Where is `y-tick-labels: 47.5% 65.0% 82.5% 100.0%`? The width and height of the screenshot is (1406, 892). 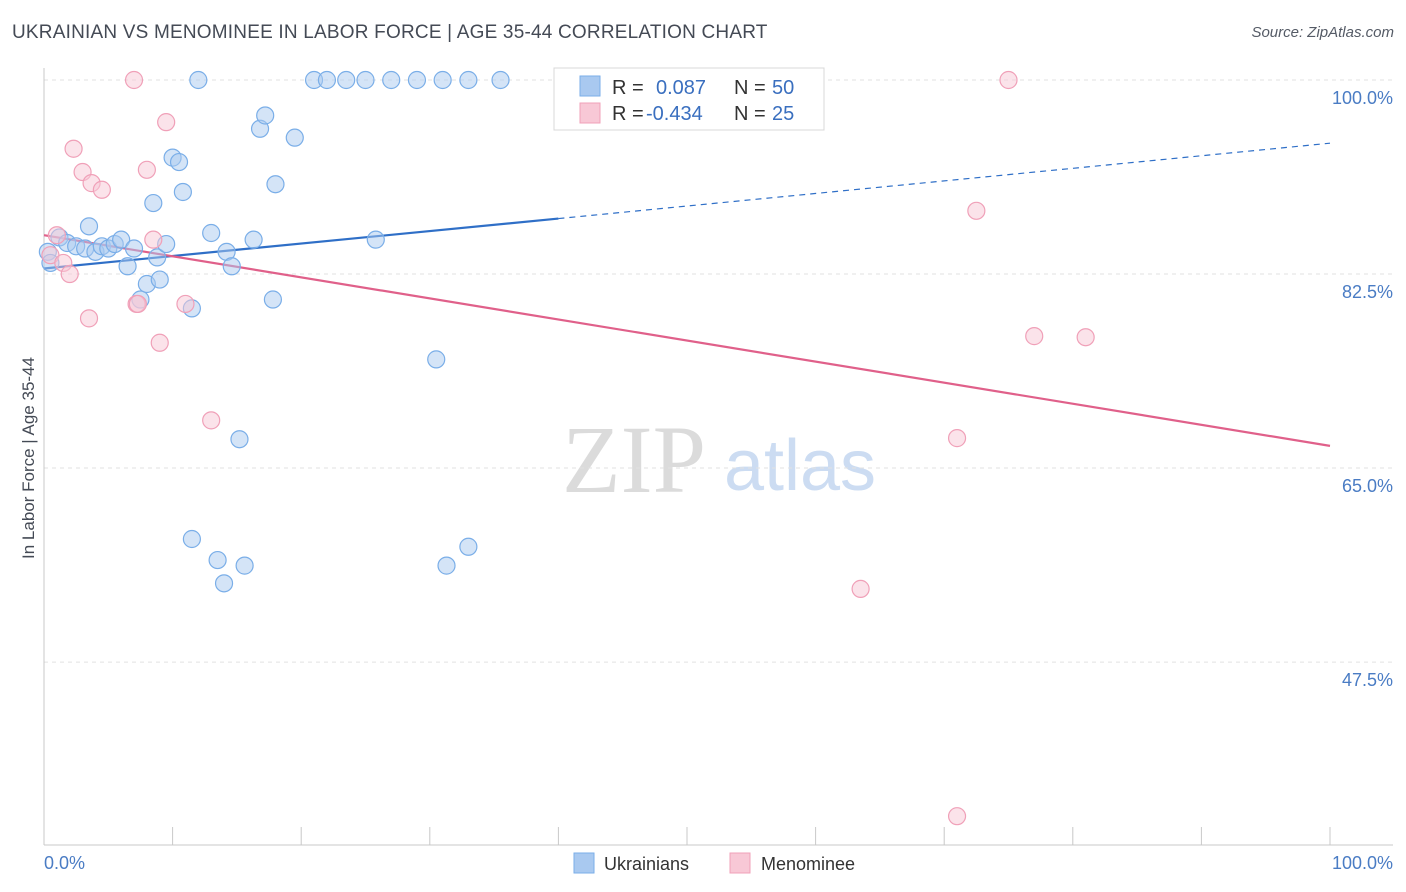
y-tick-labels: 47.5% 65.0% 82.5% 100.0% is located at coordinates (1362, 389).